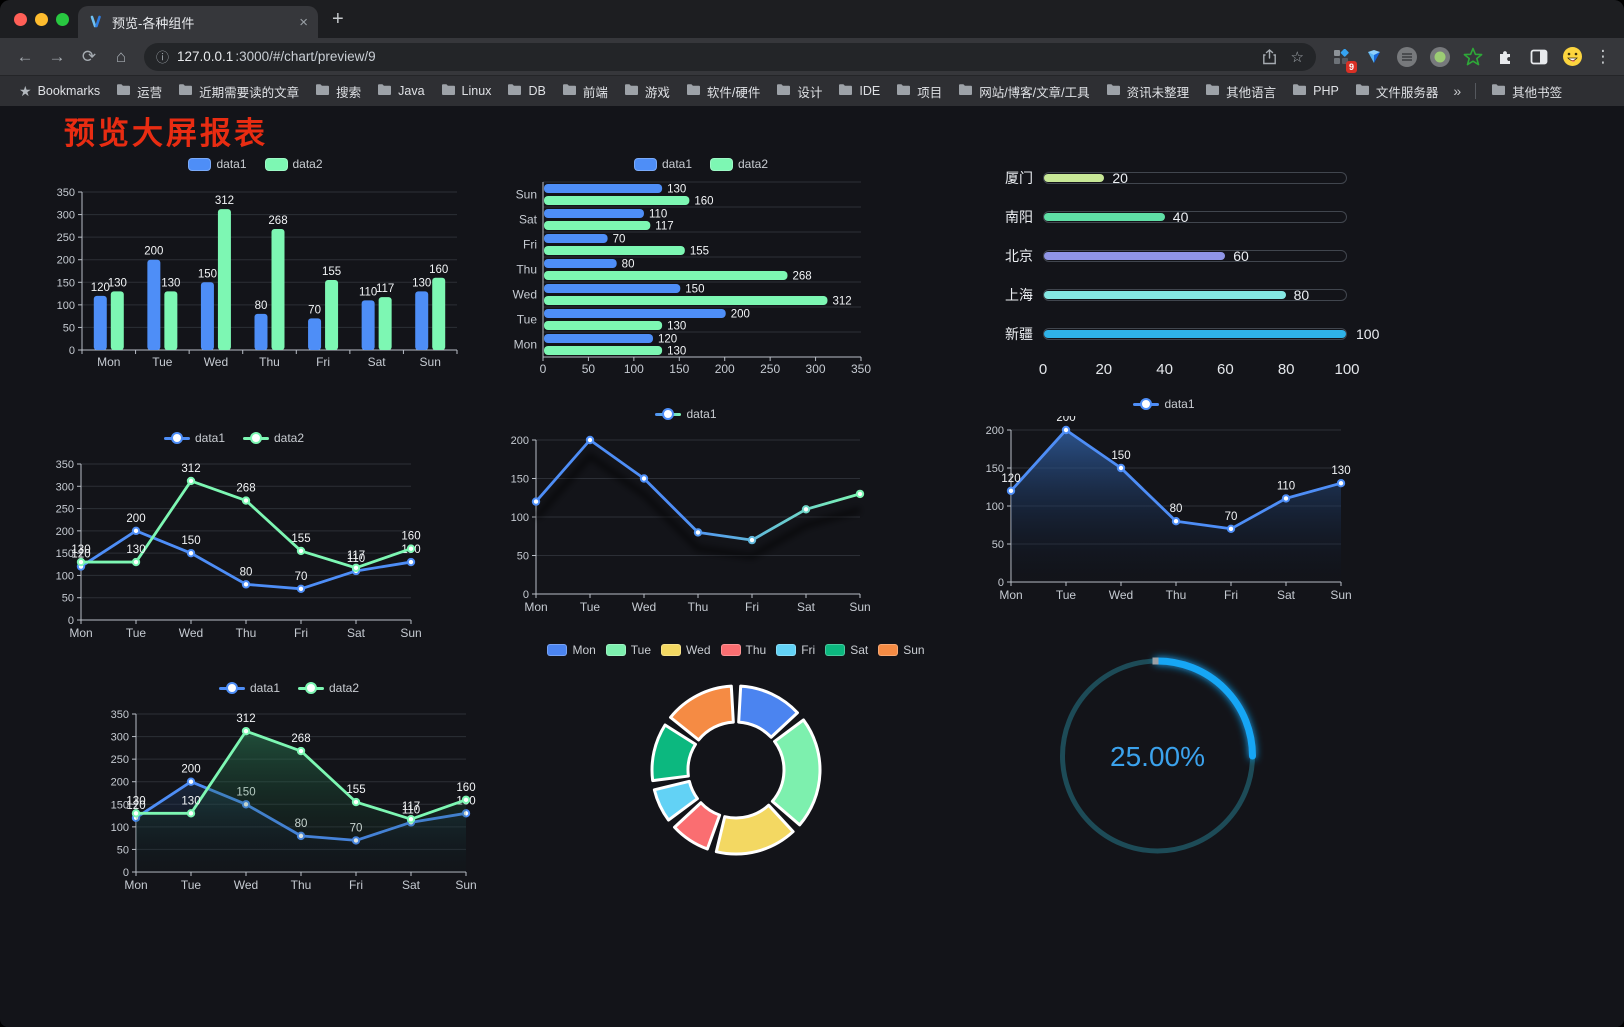 This screenshot has width=1624, height=1027. What do you see at coordinates (1397, 91) in the screenshot?
I see `bookmark-folder: 文件服务器` at bounding box center [1397, 91].